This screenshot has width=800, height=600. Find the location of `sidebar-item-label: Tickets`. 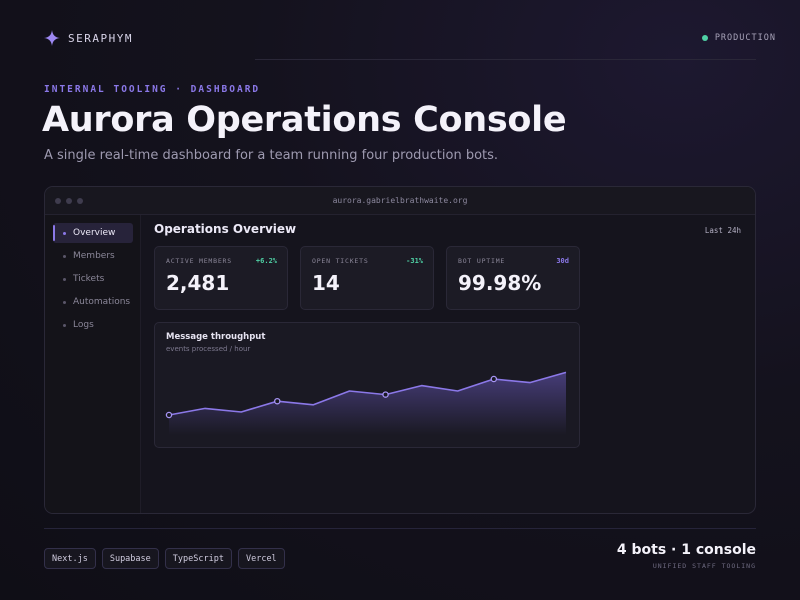

sidebar-item-label: Tickets is located at coordinates (89, 279).